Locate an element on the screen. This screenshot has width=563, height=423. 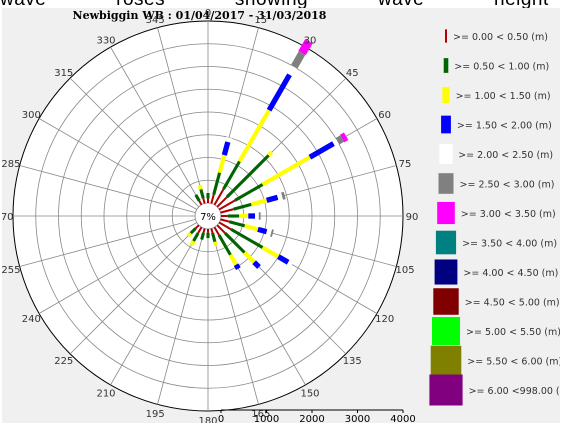
legend-label: >= 2.50 < 3.00 (m) is located at coordinates (507, 185).